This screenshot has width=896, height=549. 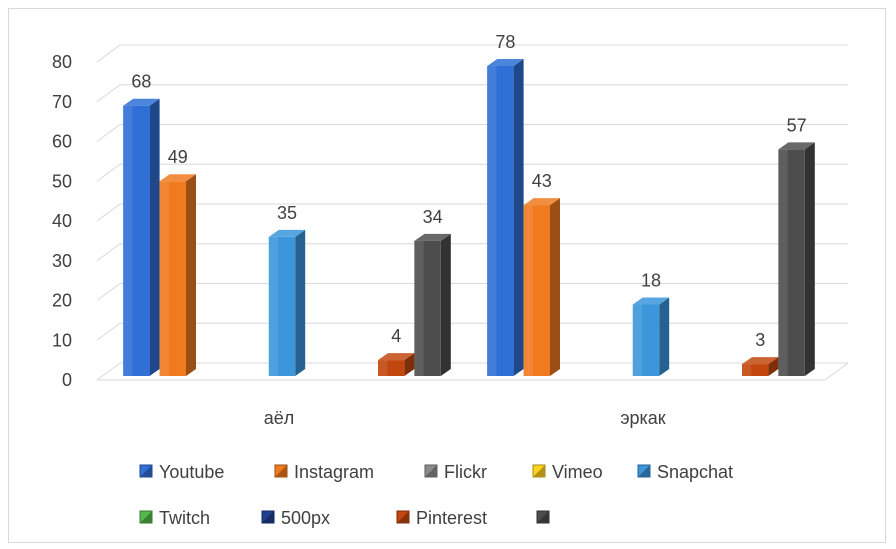 I want to click on legend-label: Pinterest, so click(x=451, y=518).